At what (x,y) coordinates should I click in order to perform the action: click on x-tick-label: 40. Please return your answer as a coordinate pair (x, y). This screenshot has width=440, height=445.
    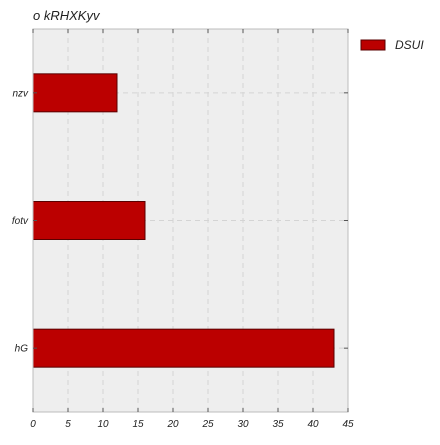
    Looking at the image, I should click on (313, 424).